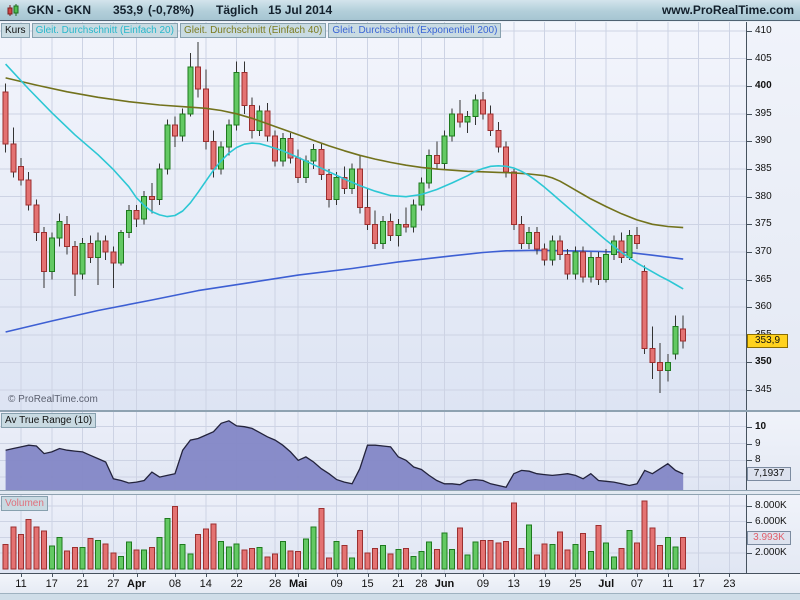 The height and width of the screenshot is (600, 800). What do you see at coordinates (769, 474) in the screenshot?
I see `atr-value-flag: 7,1937` at bounding box center [769, 474].